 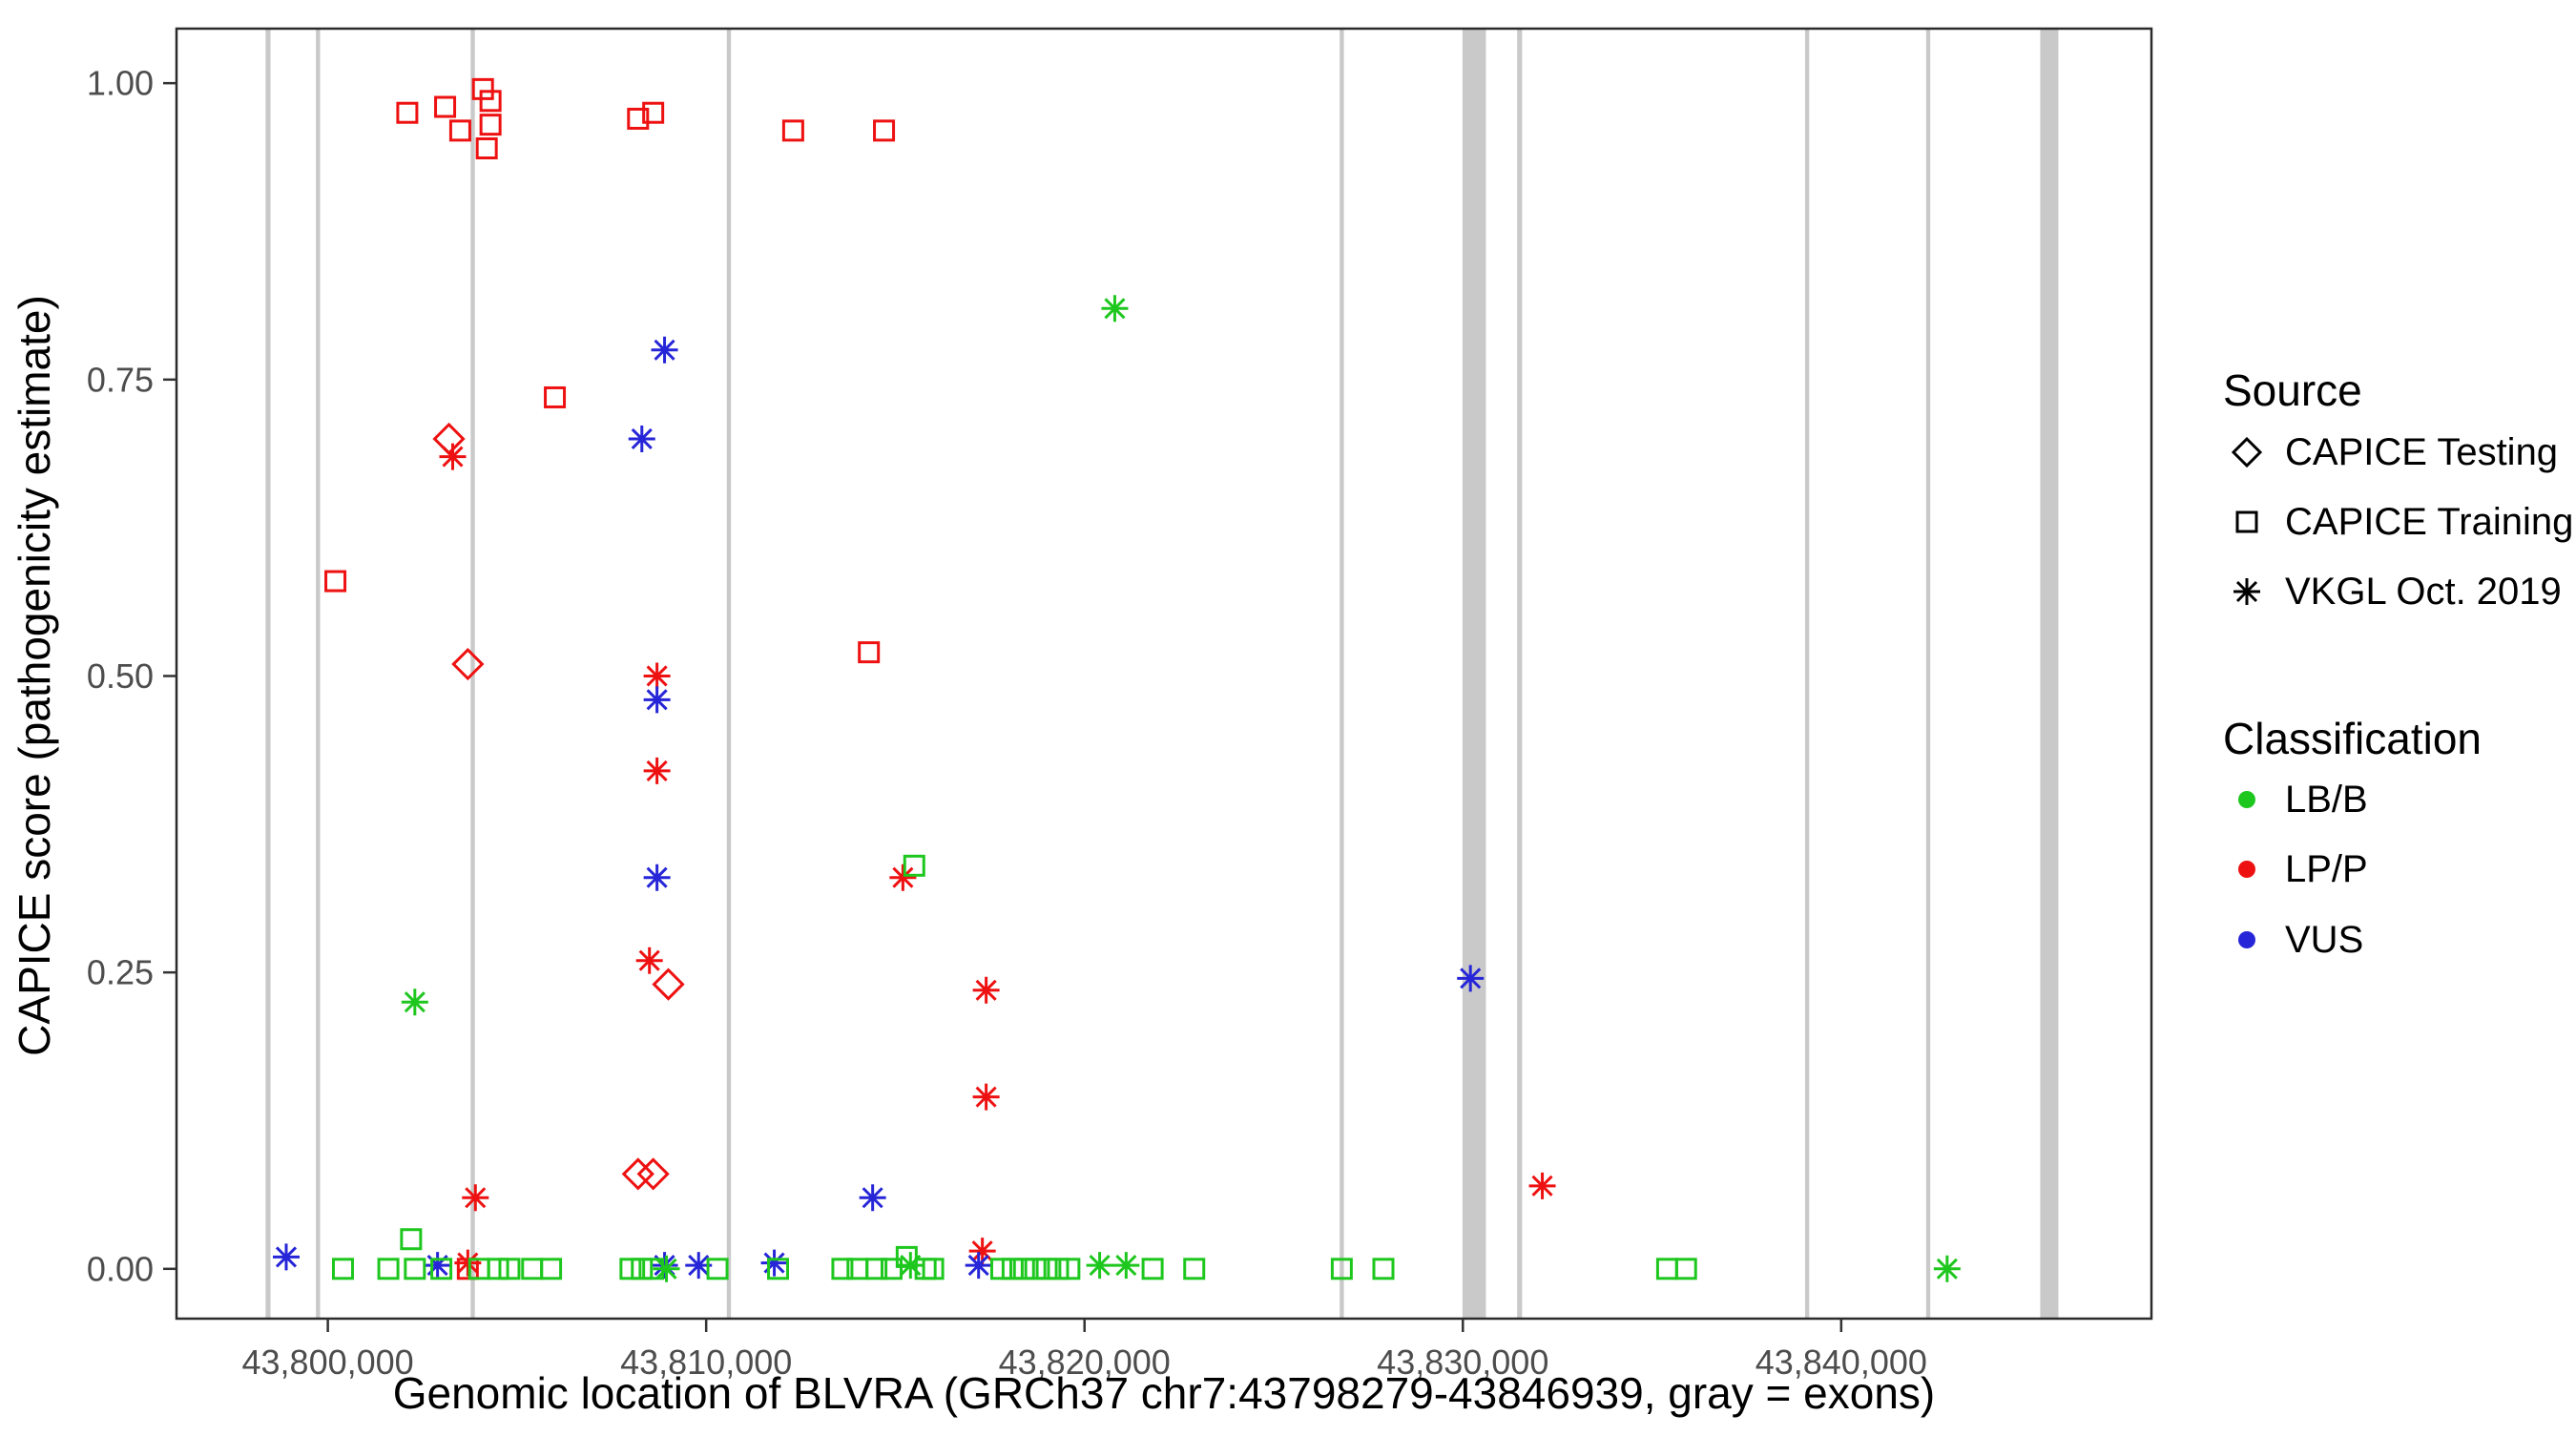 What do you see at coordinates (2292, 390) in the screenshot?
I see `legend-source-title: Source` at bounding box center [2292, 390].